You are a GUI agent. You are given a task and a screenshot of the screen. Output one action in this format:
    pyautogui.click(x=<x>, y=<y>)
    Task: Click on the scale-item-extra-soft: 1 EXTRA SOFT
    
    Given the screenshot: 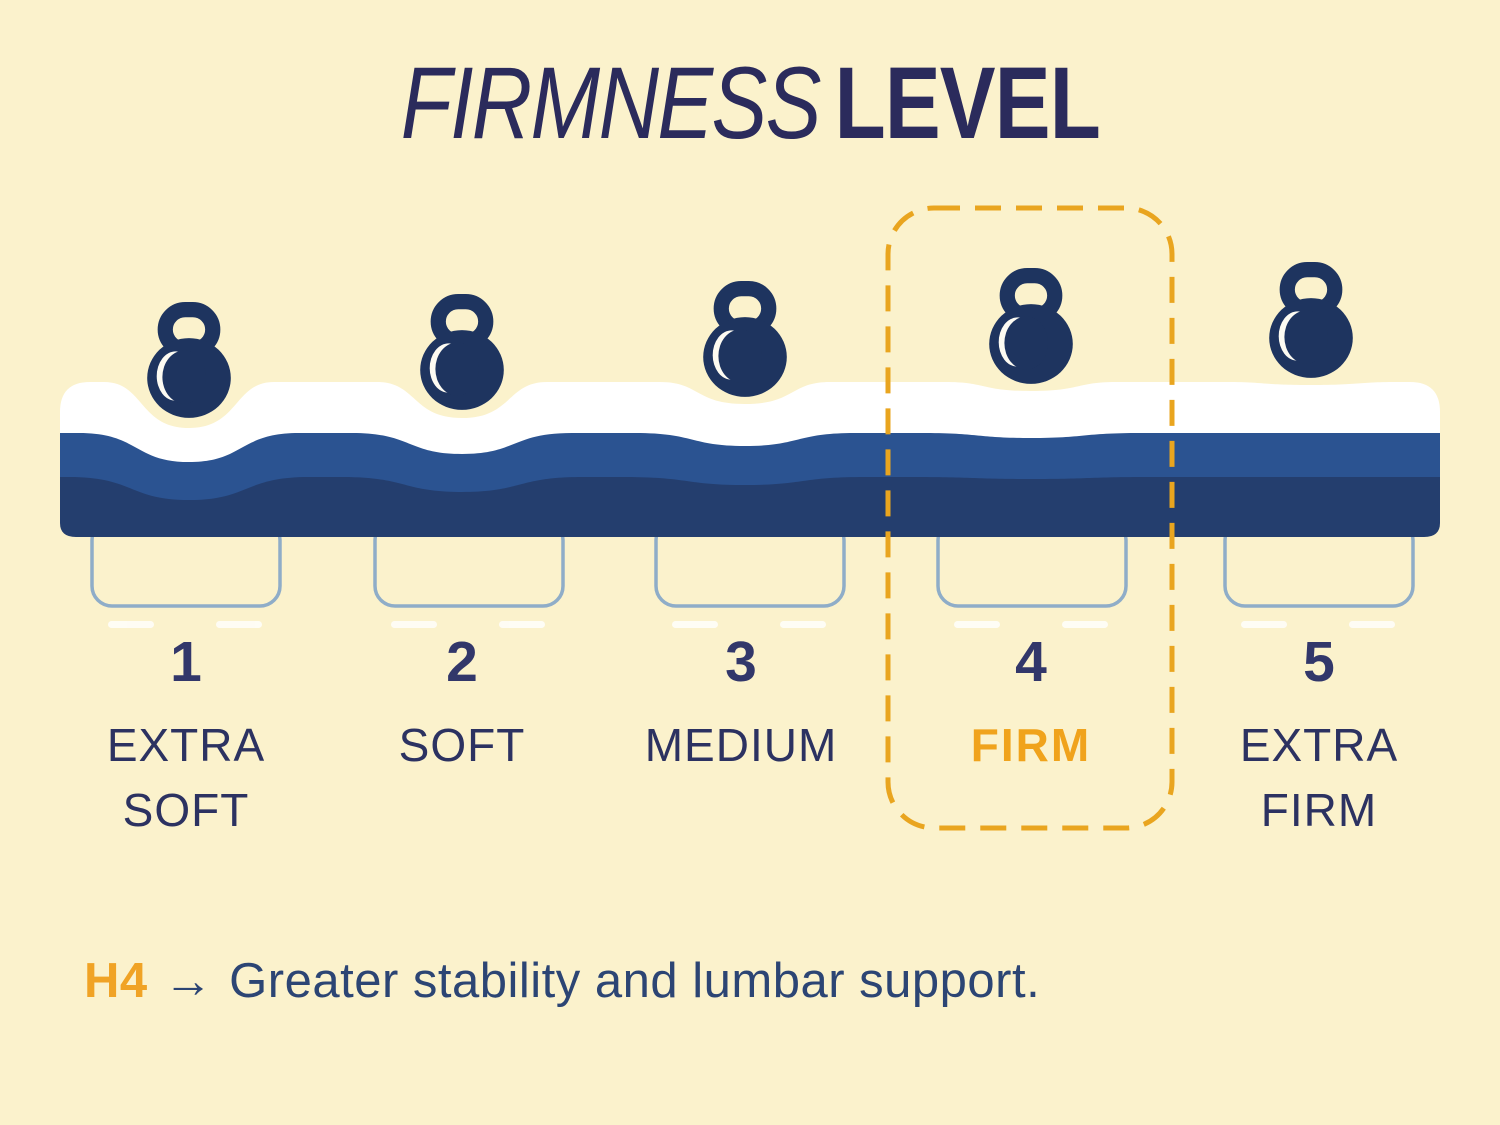 What is the action you would take?
    pyautogui.click(x=186, y=739)
    